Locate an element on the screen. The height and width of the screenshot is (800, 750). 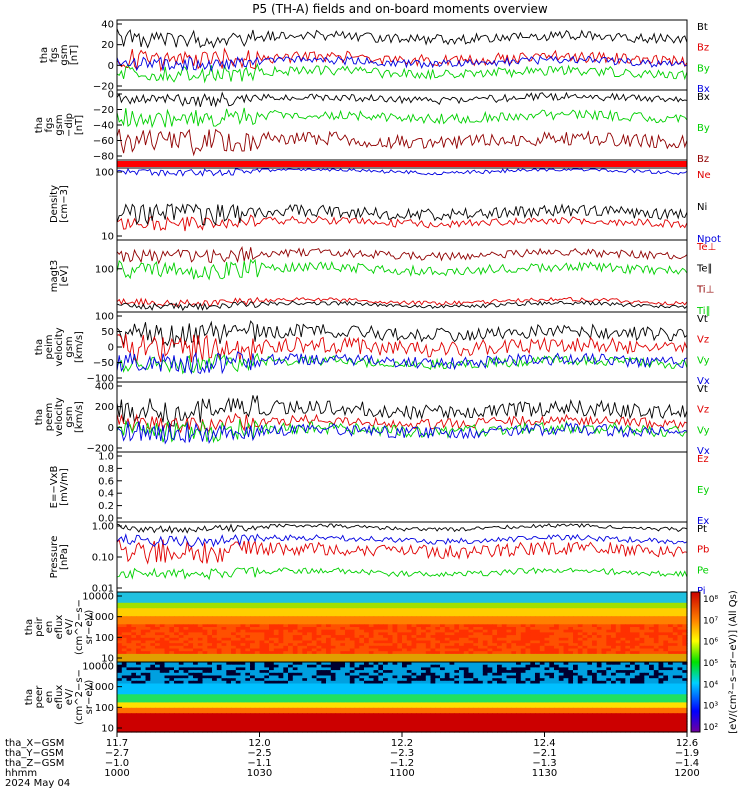
p1-legend-Bz: Bz is located at coordinates (703, 48).